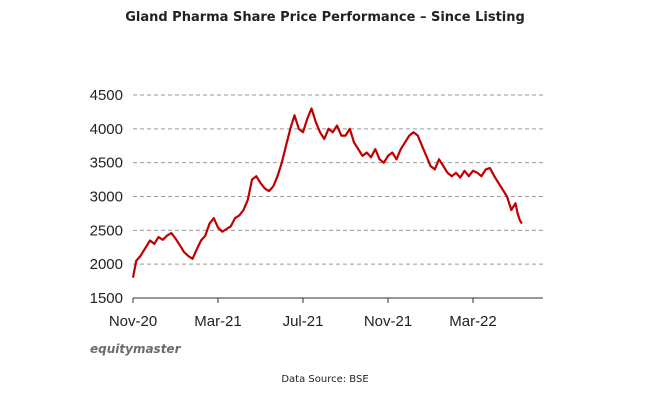 The height and width of the screenshot is (400, 650). I want to click on x-tick-label: Jul-21, so click(303, 321).